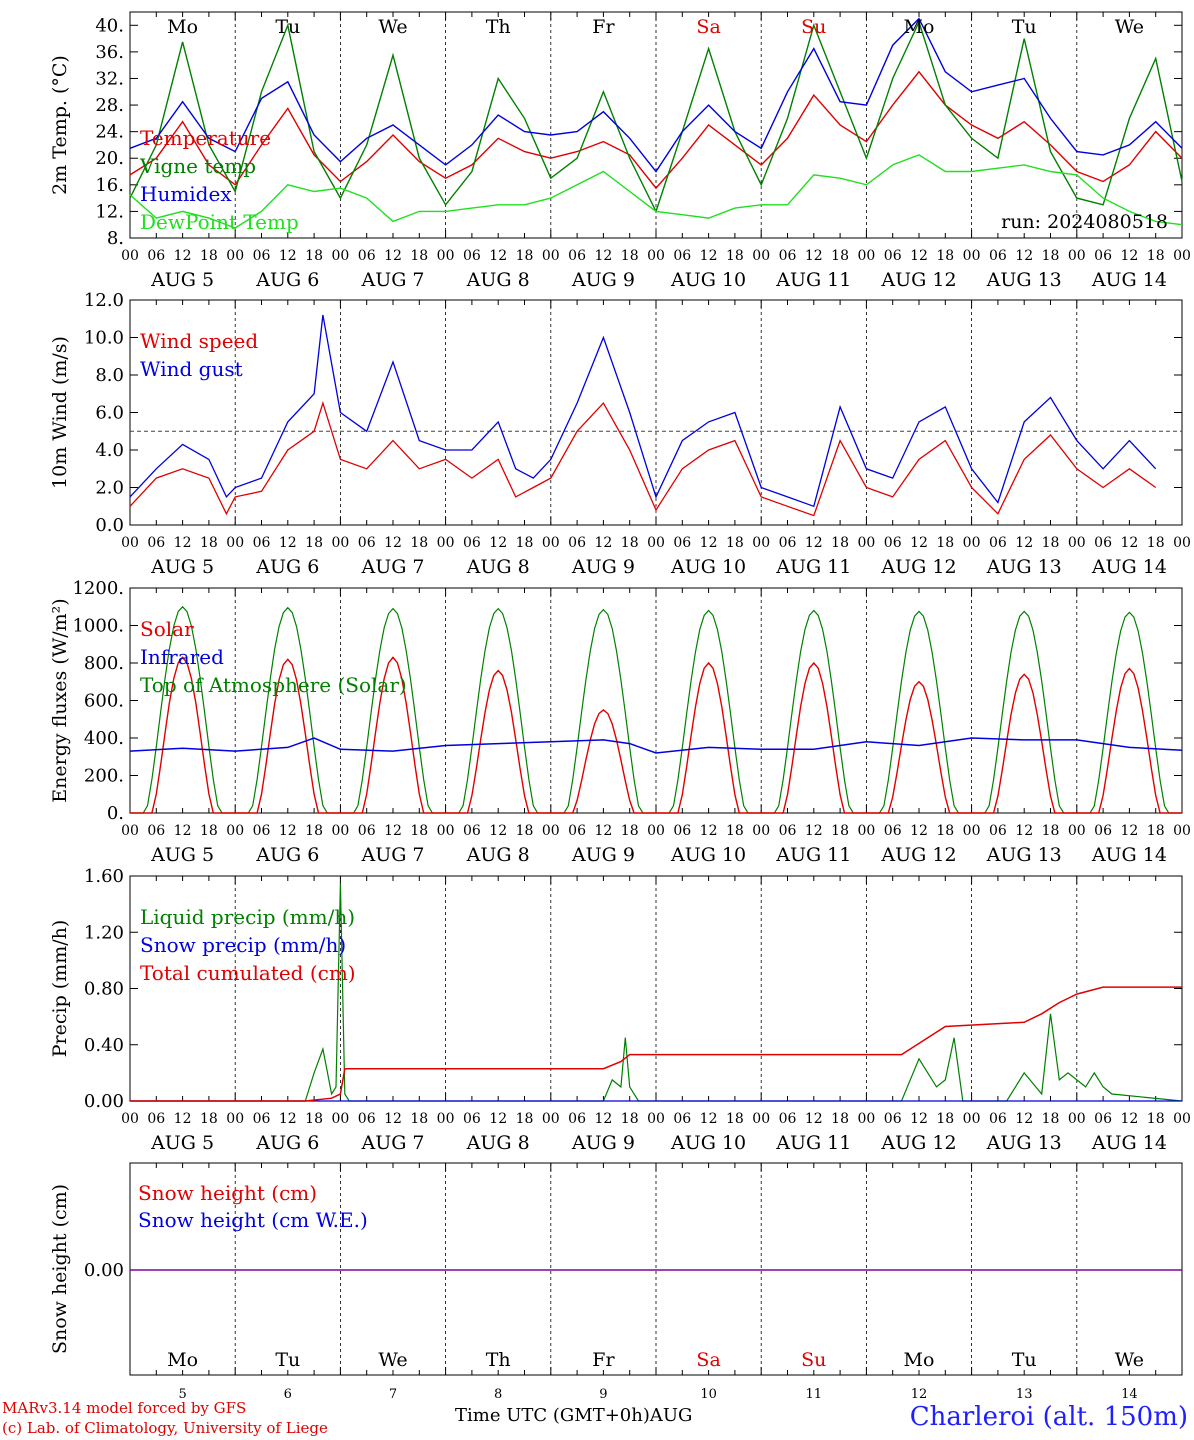 This screenshot has height=1440, width=1194. Describe the element at coordinates (109, 185) in the screenshot. I see `y-tick-label: 16.` at that location.